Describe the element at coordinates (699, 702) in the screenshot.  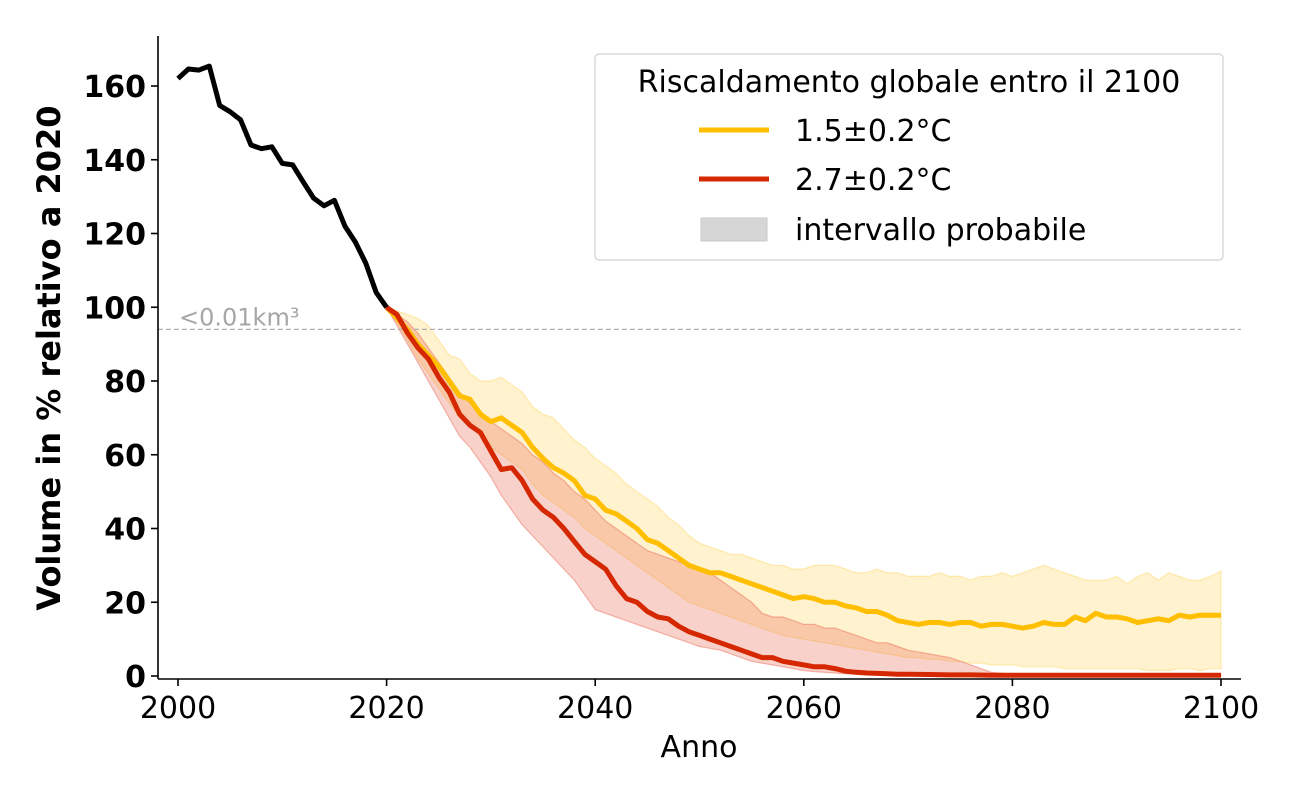
I see `x-ticks: 2000 2020 2040 2060 2080 2100` at that location.